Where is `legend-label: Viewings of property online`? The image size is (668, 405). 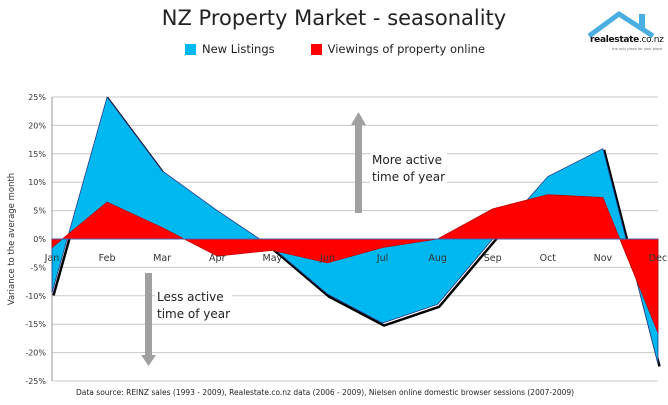
legend-label: Viewings of property online is located at coordinates (406, 49).